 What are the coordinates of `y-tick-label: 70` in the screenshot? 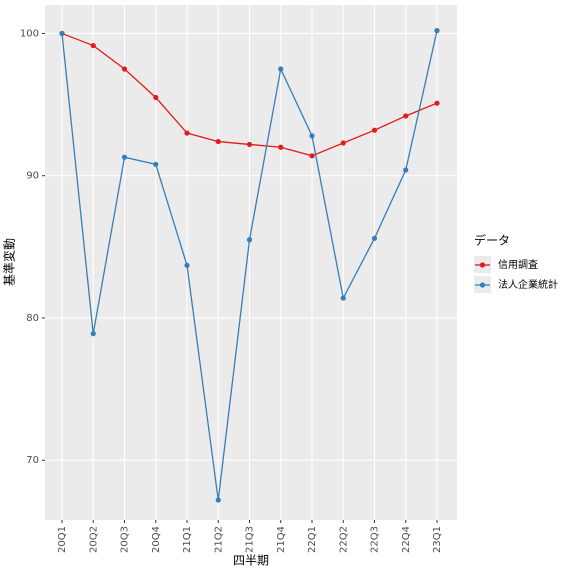 It's located at (32, 460).